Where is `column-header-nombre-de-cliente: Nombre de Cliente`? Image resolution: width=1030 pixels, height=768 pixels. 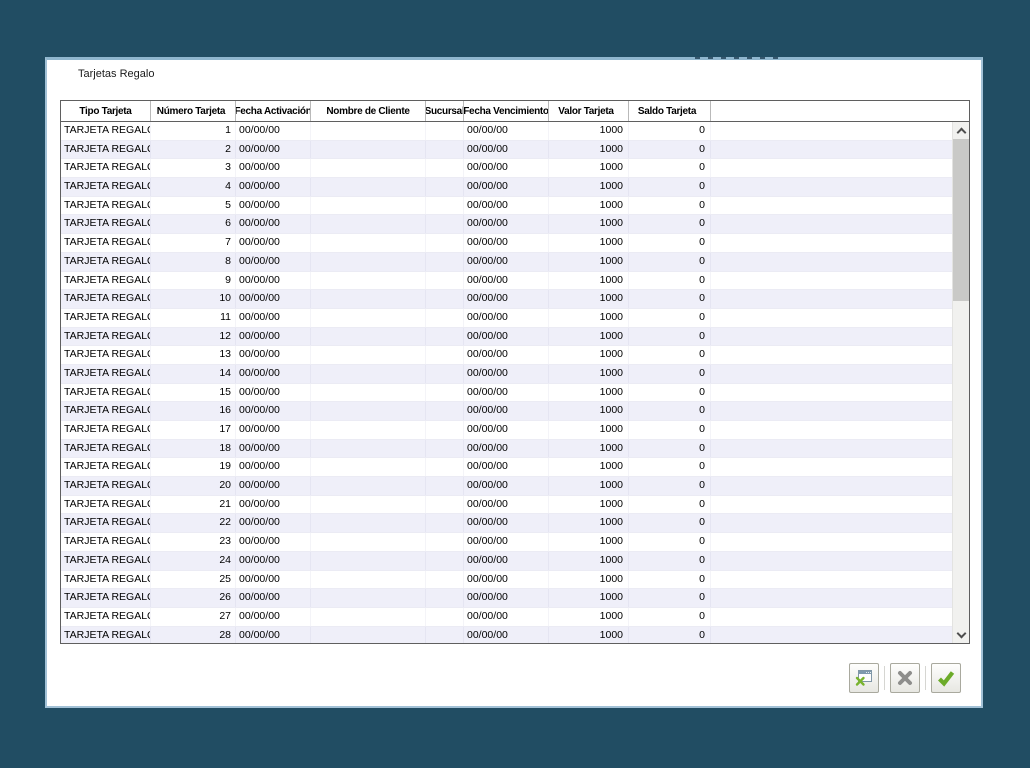 column-header-nombre-de-cliente: Nombre de Cliente is located at coordinates (368, 111).